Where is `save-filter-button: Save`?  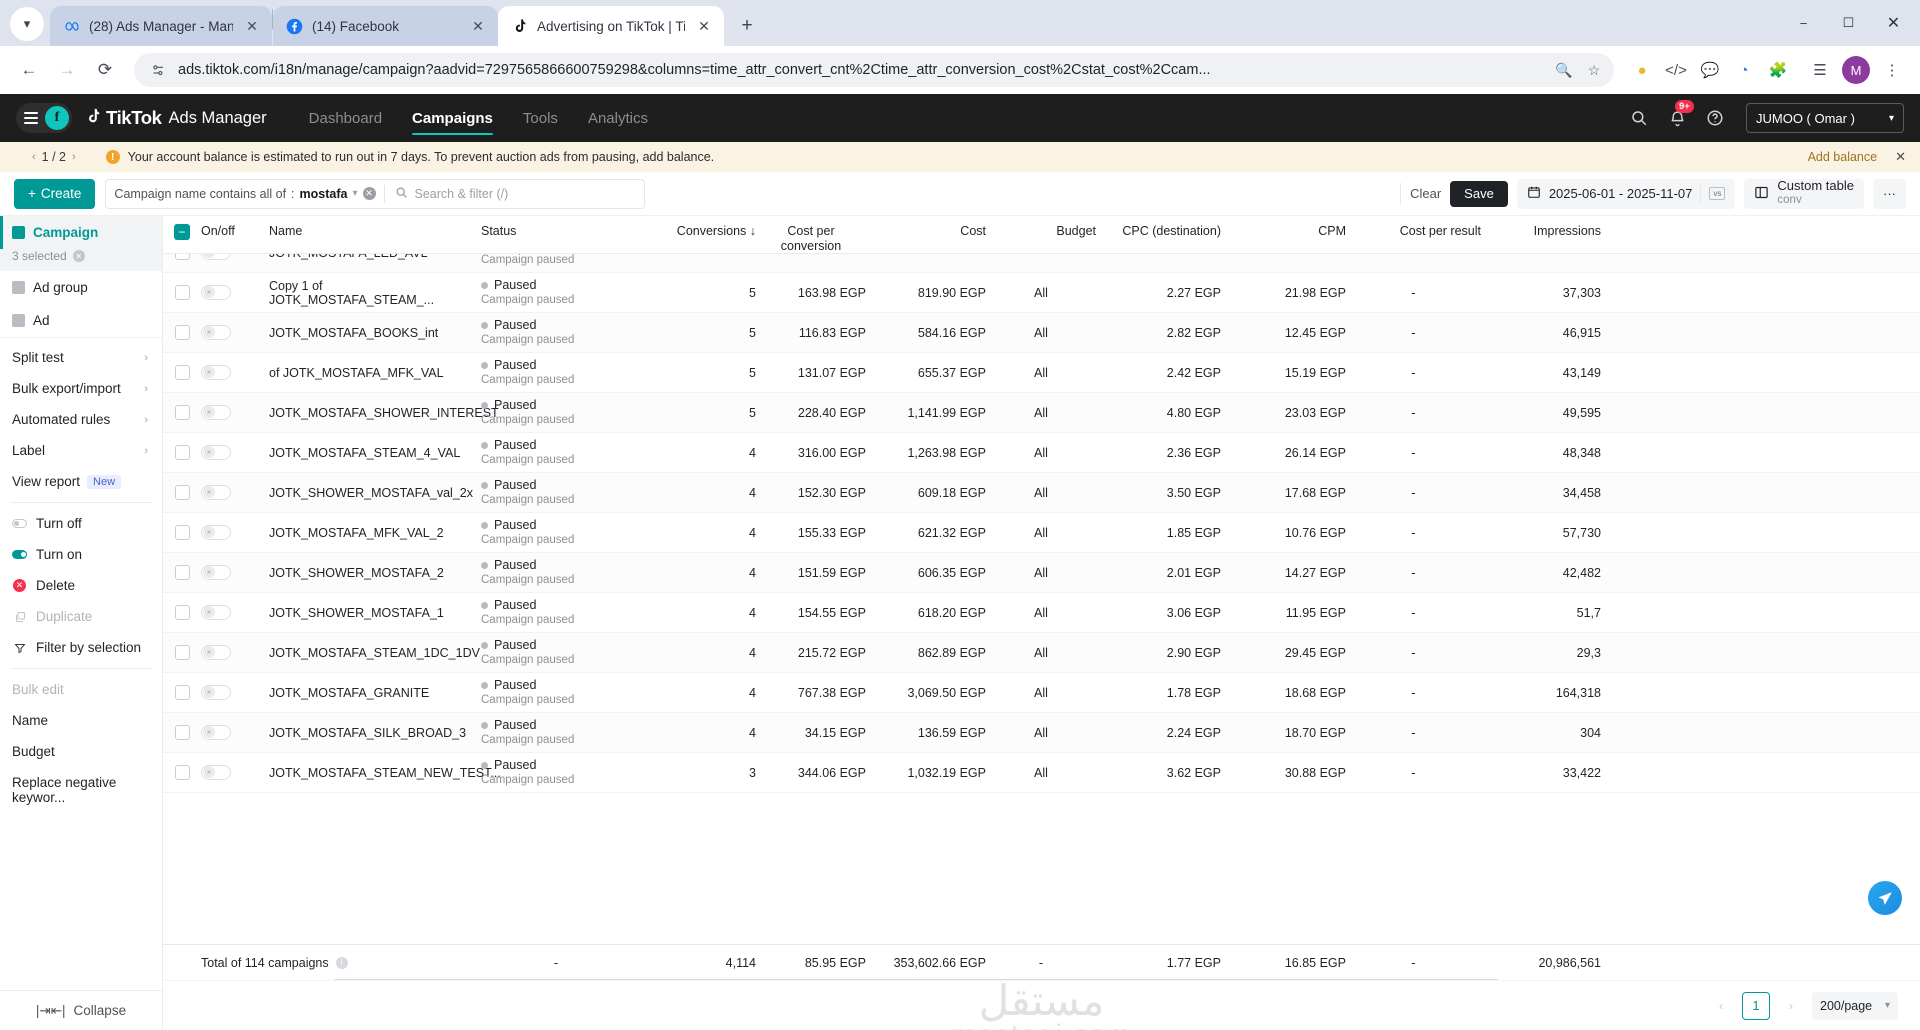 save-filter-button: Save is located at coordinates (1479, 193).